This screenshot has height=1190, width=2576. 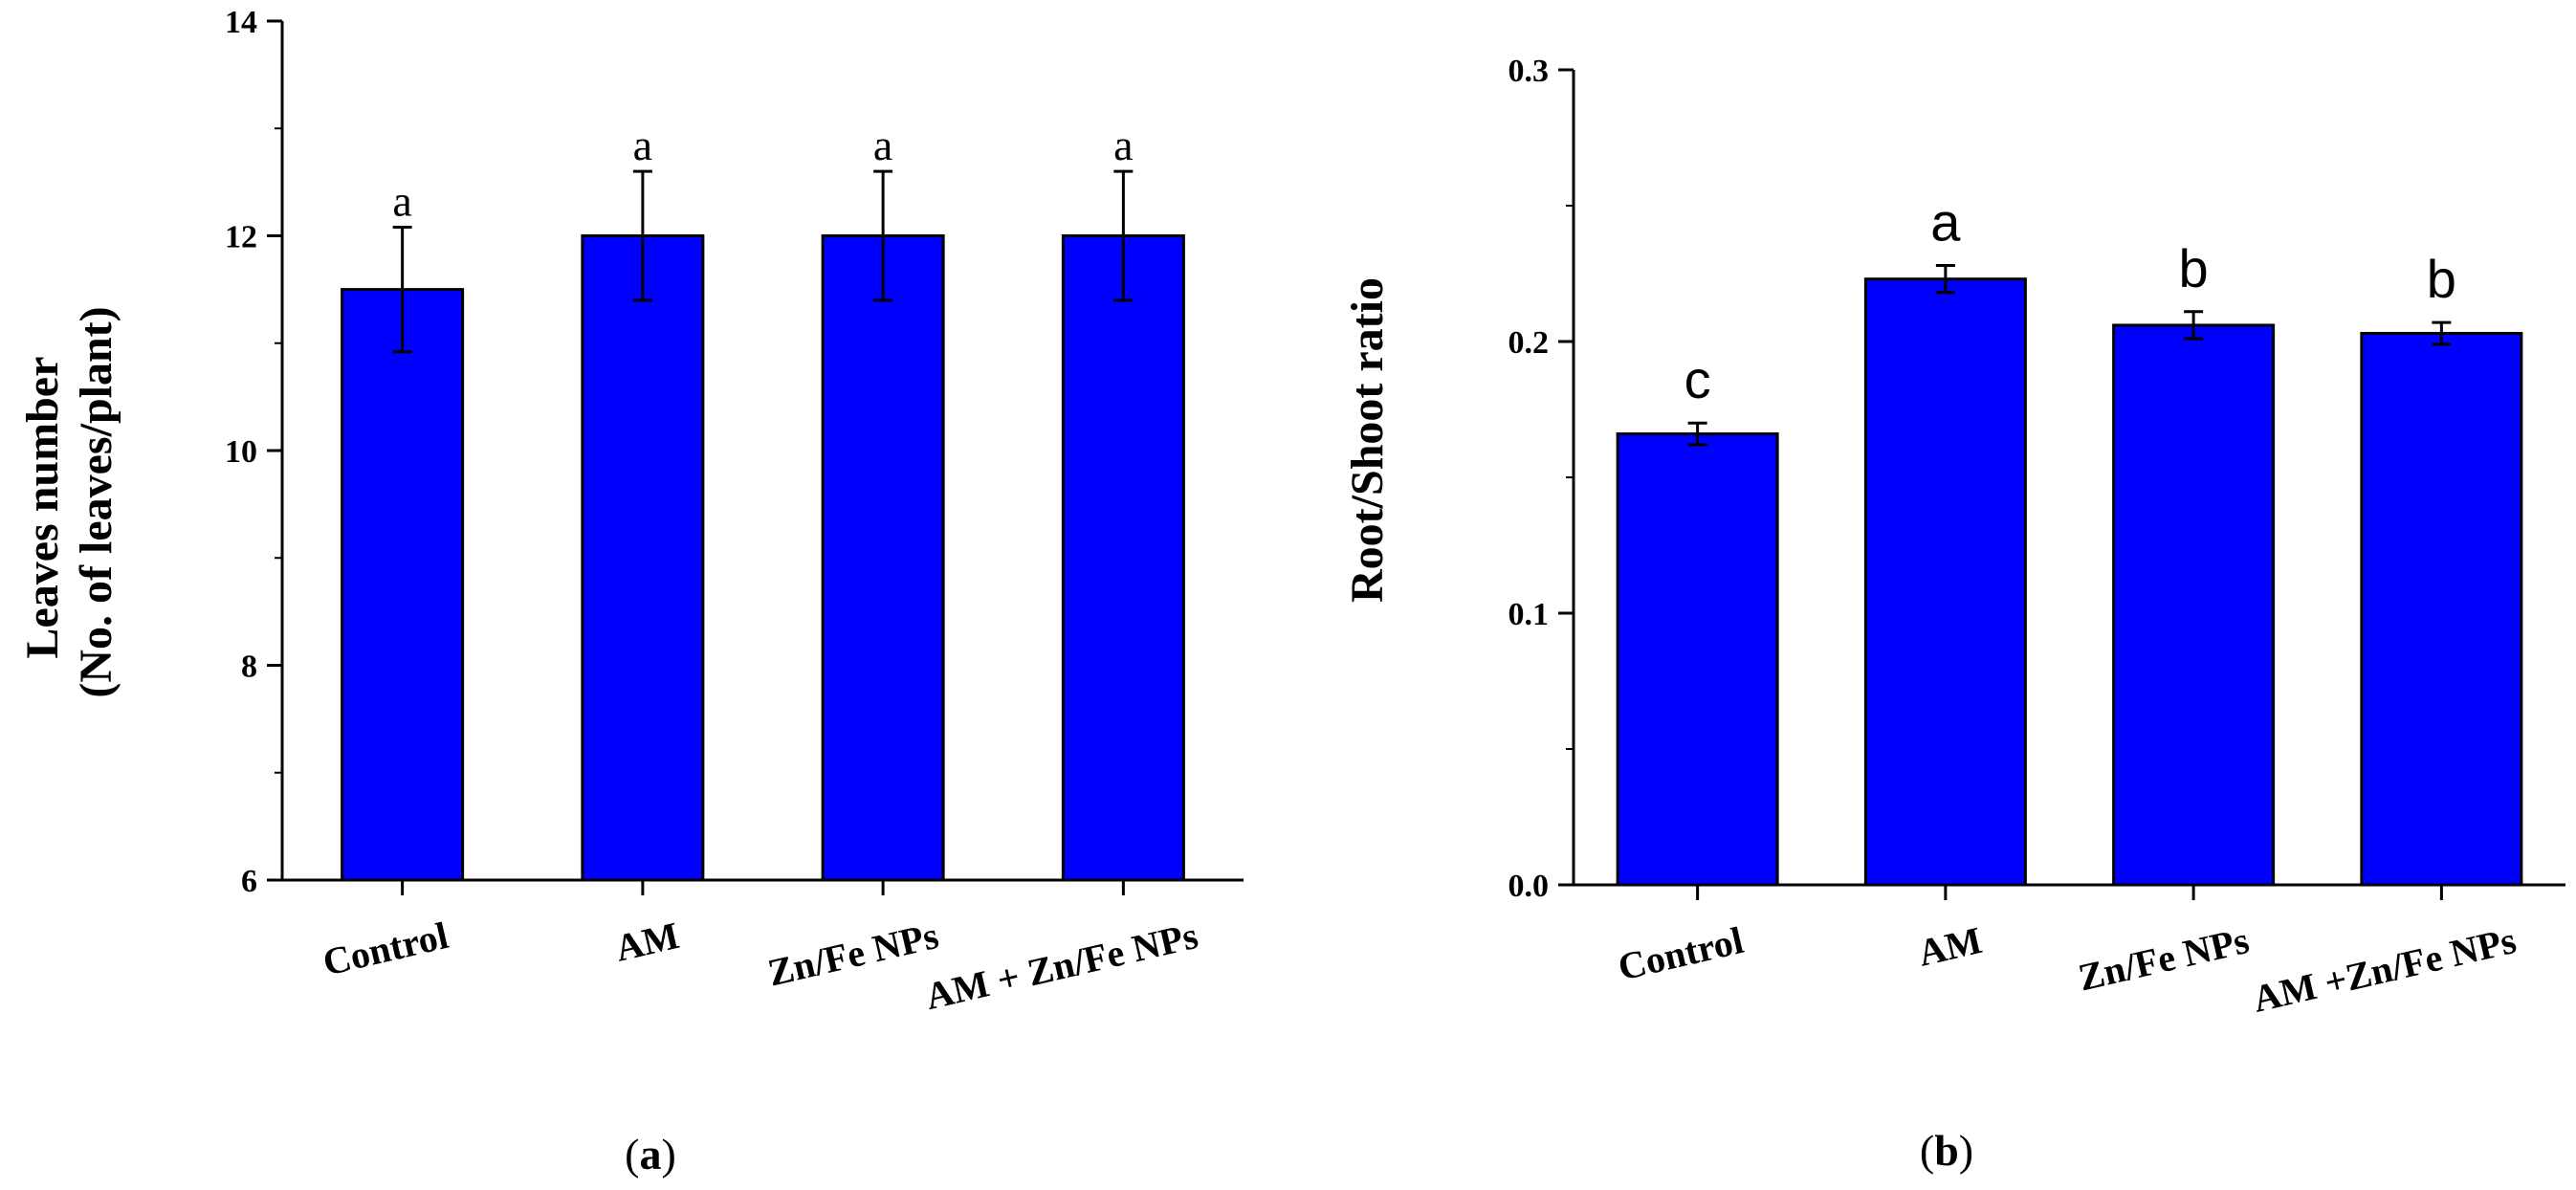 What do you see at coordinates (1950, 946) in the screenshot?
I see `panel-b-x-tick-label: AM` at bounding box center [1950, 946].